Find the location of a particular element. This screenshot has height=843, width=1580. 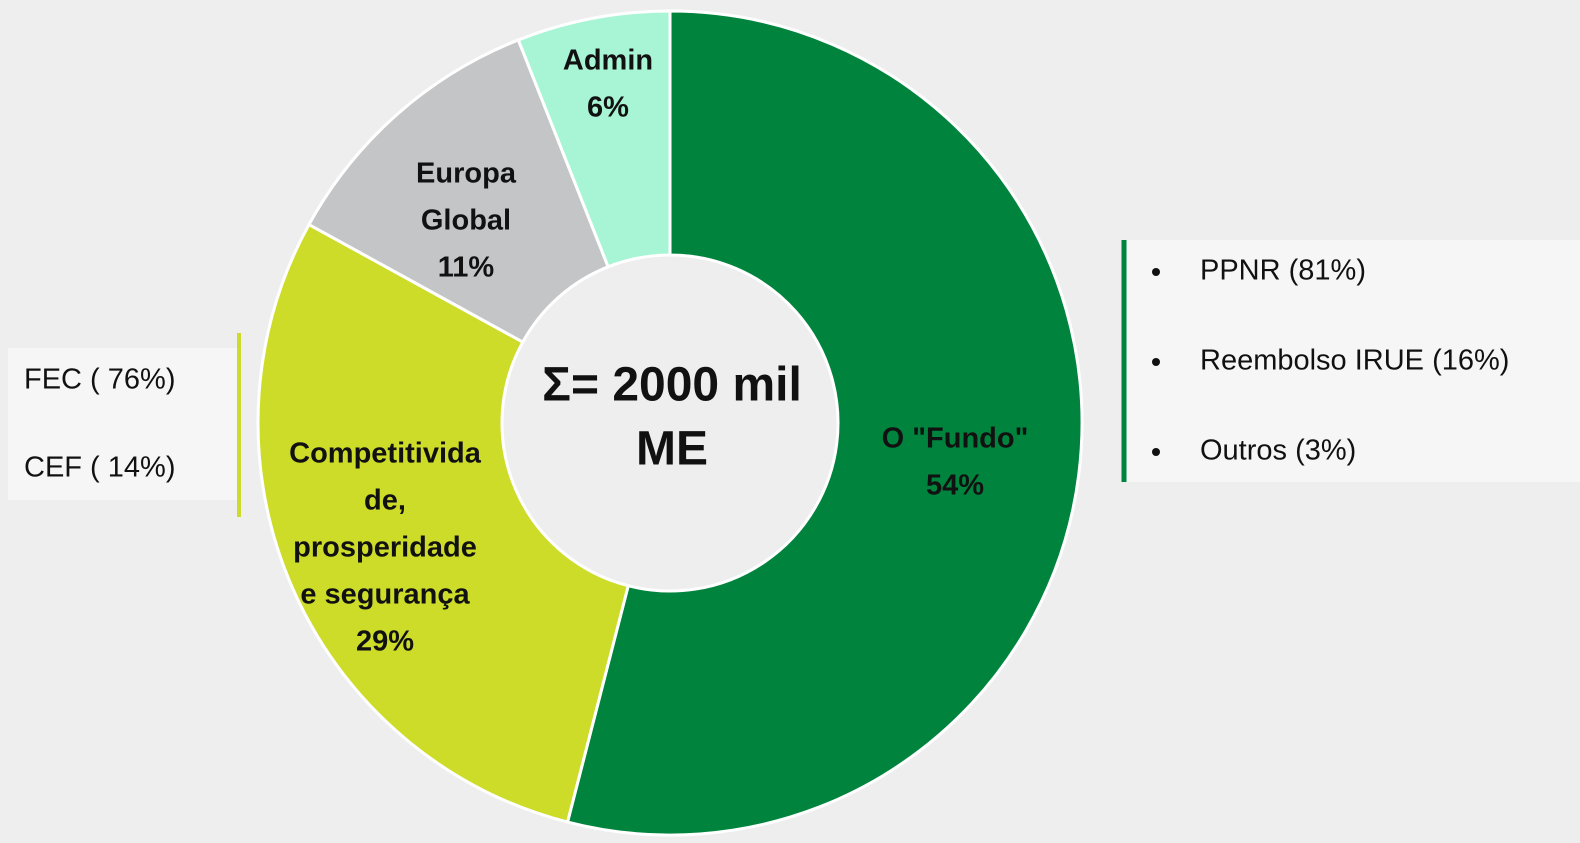

right-note: Reembolso IRUE (16%) is located at coordinates (1354, 361).